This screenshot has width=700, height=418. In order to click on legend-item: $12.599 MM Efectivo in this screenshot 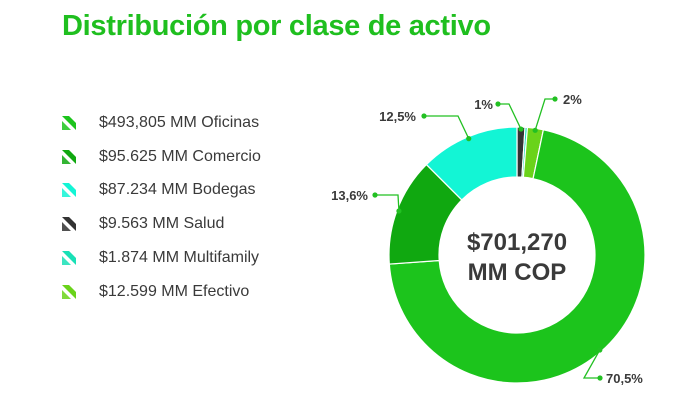, I will do `click(155, 292)`.